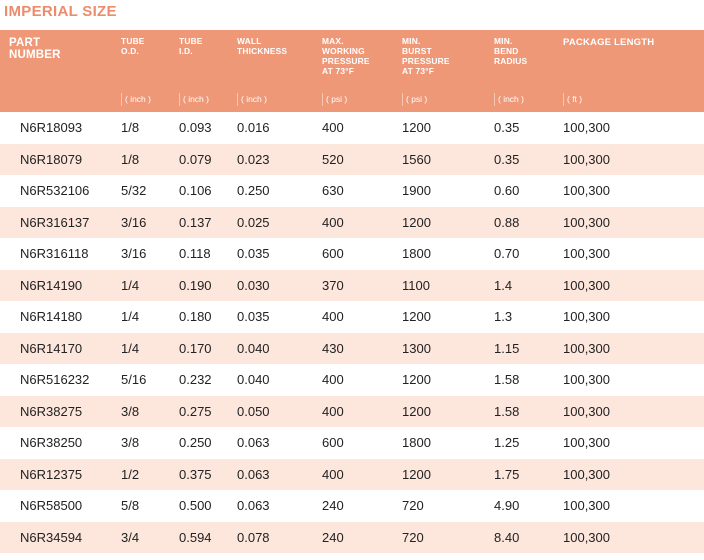 The image size is (704, 560). Describe the element at coordinates (352, 506) in the screenshot. I see `table-row: N6R58500 5/8 0.500 0.063 240 720 4.90 100,300` at that location.